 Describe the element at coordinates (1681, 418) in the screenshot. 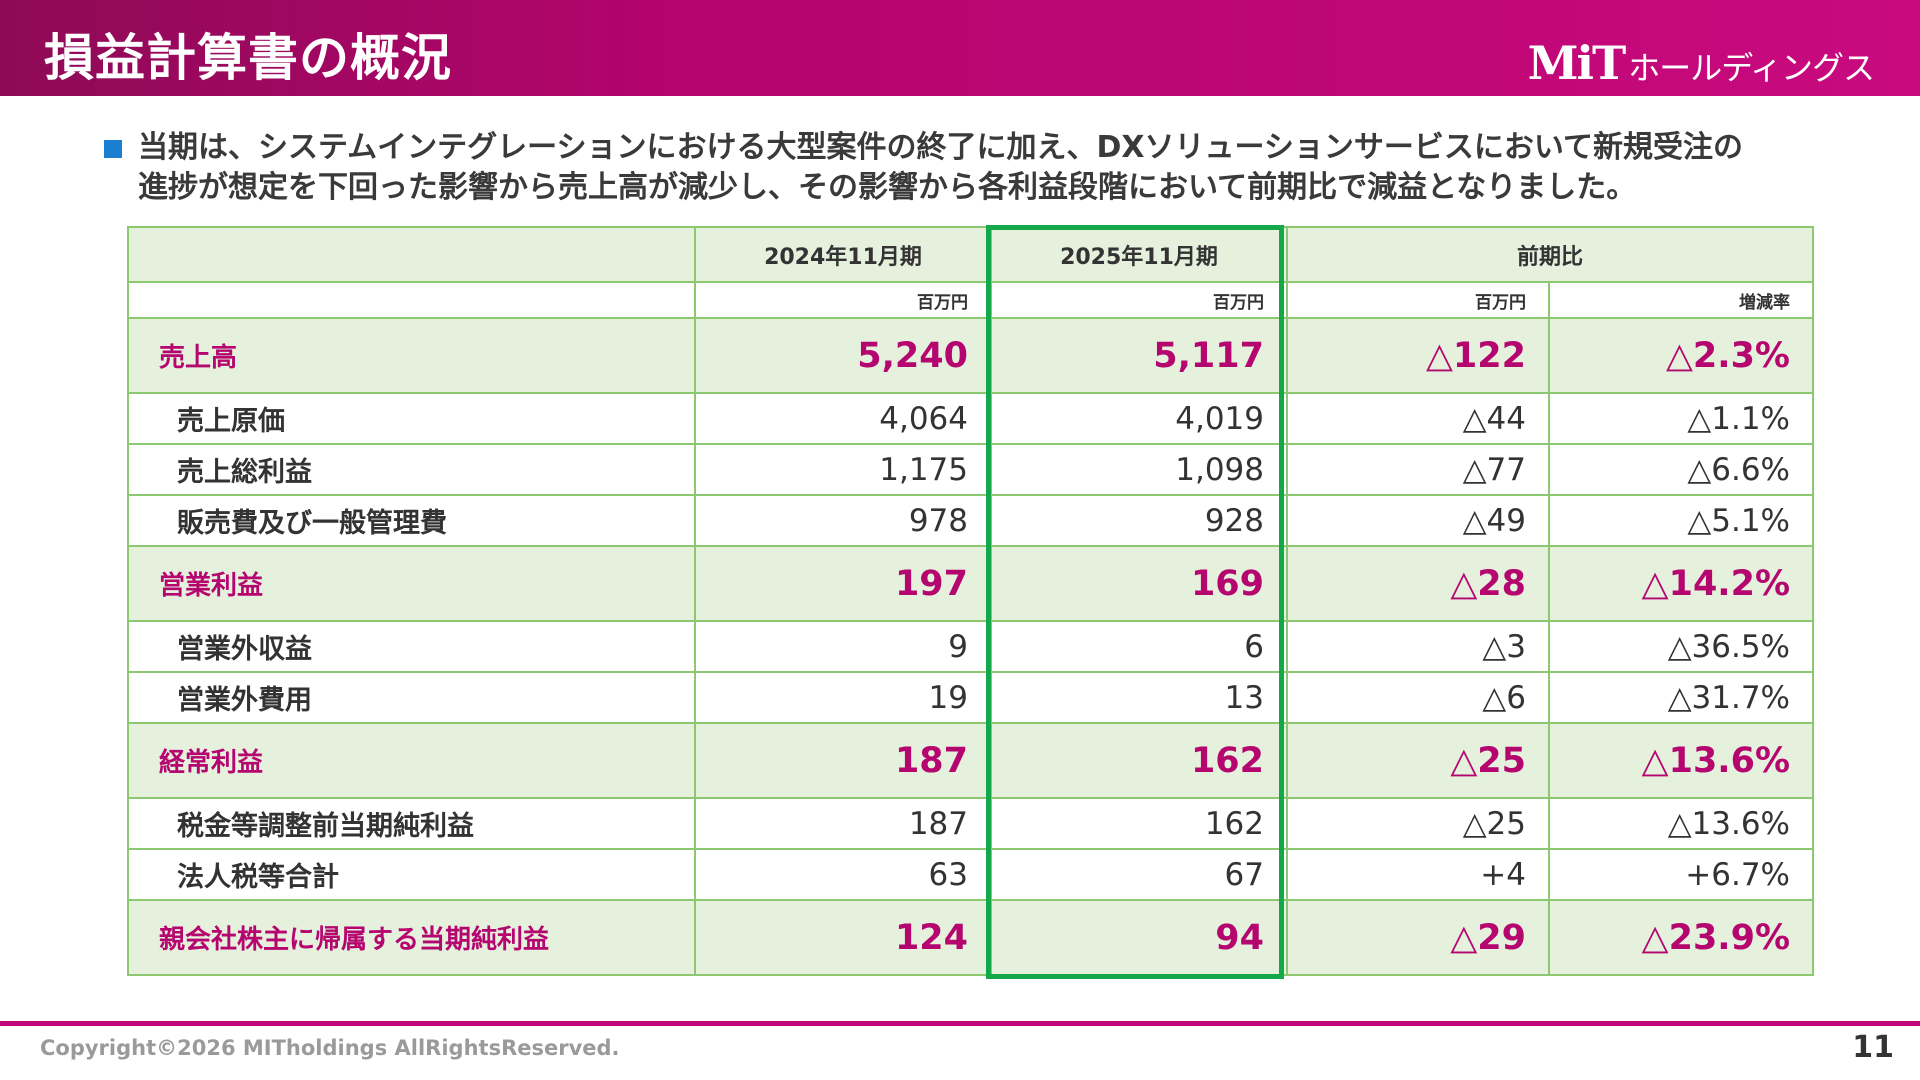

I see `cell-rate: △1.1%` at that location.